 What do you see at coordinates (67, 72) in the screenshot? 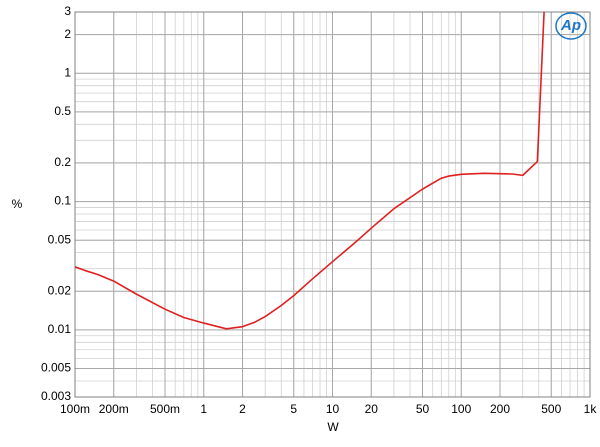
I see `y-tick-label: 1` at bounding box center [67, 72].